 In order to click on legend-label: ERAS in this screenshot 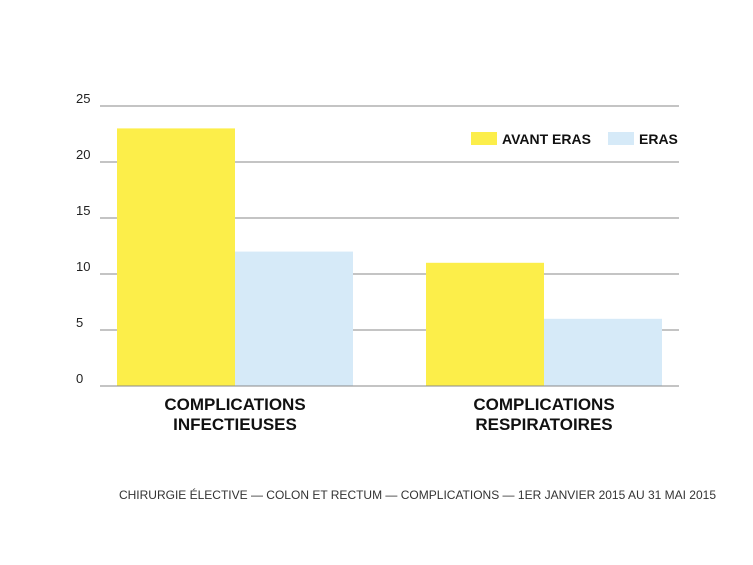, I will do `click(658, 139)`.